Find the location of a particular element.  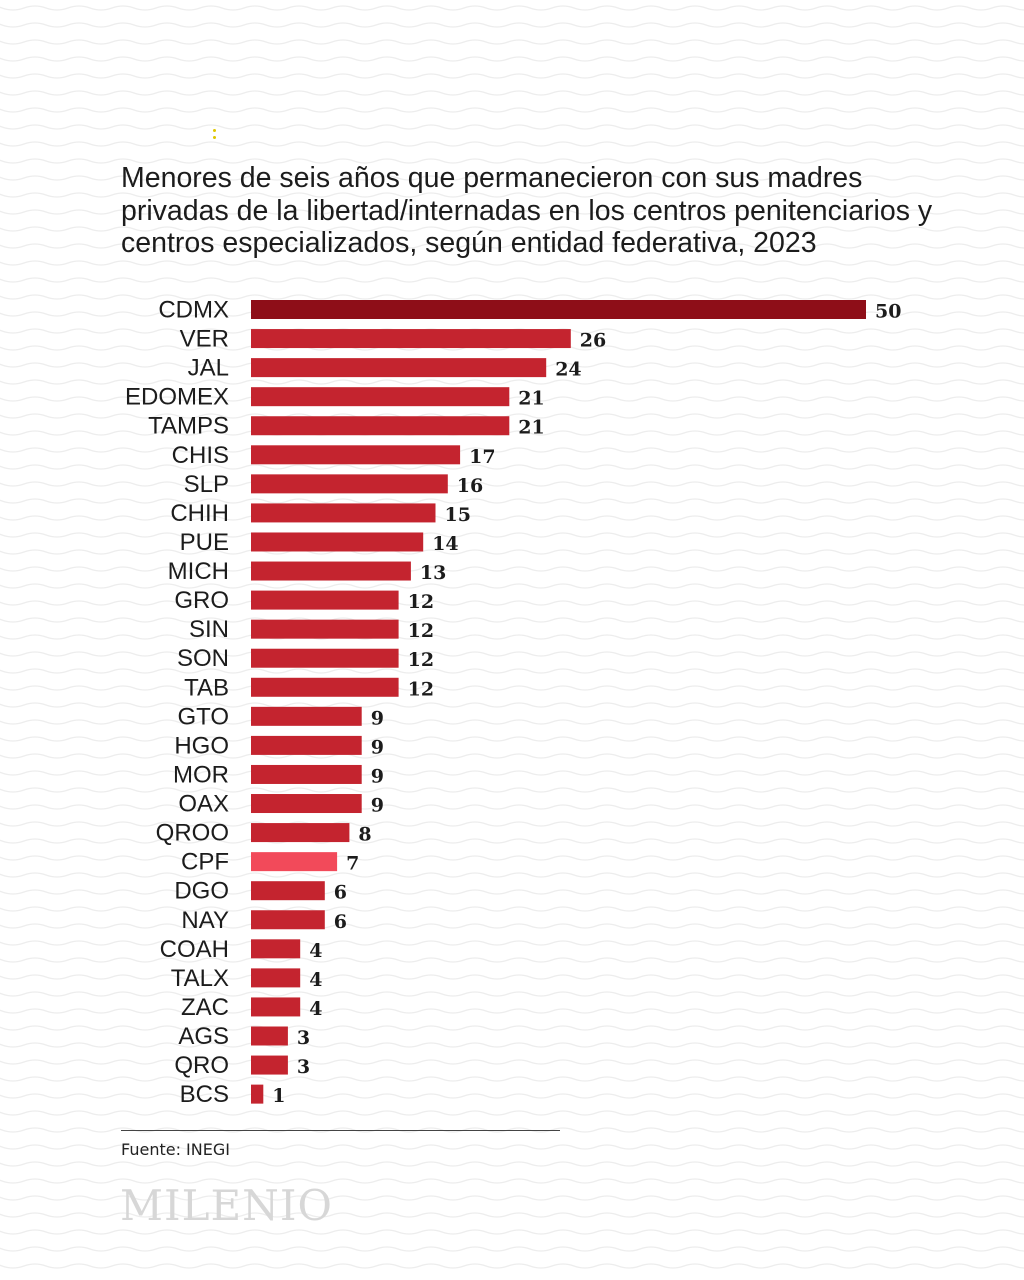

bar-slp is located at coordinates (349, 484).